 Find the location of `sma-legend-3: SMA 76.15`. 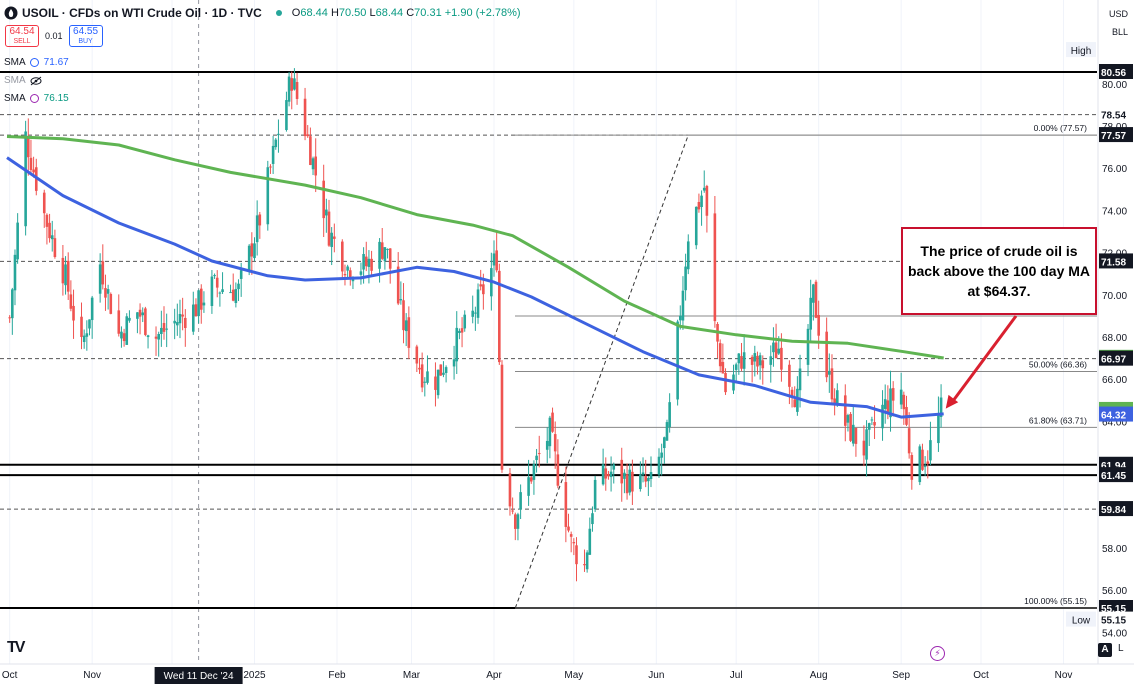

sma-legend-3: SMA 76.15 is located at coordinates (36, 98).